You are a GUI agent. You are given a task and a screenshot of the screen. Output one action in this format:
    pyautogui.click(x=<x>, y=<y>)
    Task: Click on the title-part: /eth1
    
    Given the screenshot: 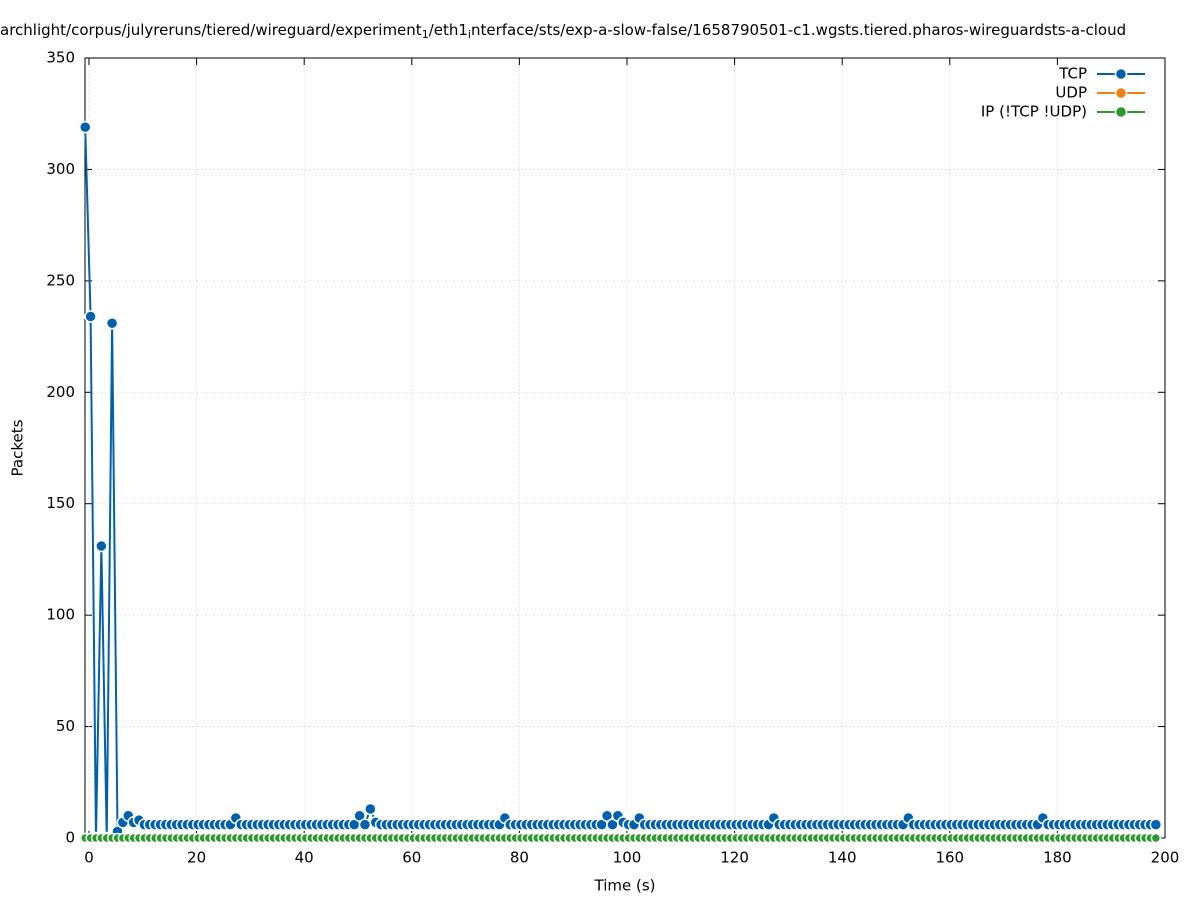 What is the action you would take?
    pyautogui.click(x=448, y=30)
    